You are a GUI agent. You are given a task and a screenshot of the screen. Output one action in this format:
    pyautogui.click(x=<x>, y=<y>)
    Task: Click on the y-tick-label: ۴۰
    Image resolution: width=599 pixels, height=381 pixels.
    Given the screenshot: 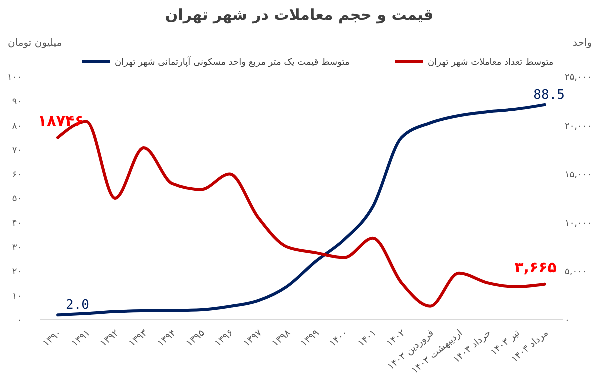 What is the action you would take?
    pyautogui.click(x=17, y=223)
    